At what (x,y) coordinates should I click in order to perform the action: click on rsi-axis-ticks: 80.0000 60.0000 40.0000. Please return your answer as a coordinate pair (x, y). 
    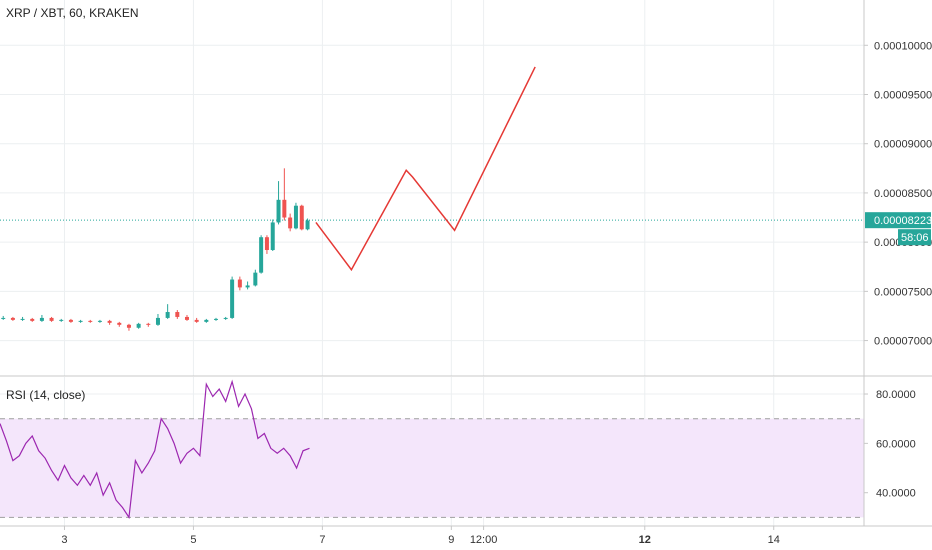
    Looking at the image, I should click on (890, 444).